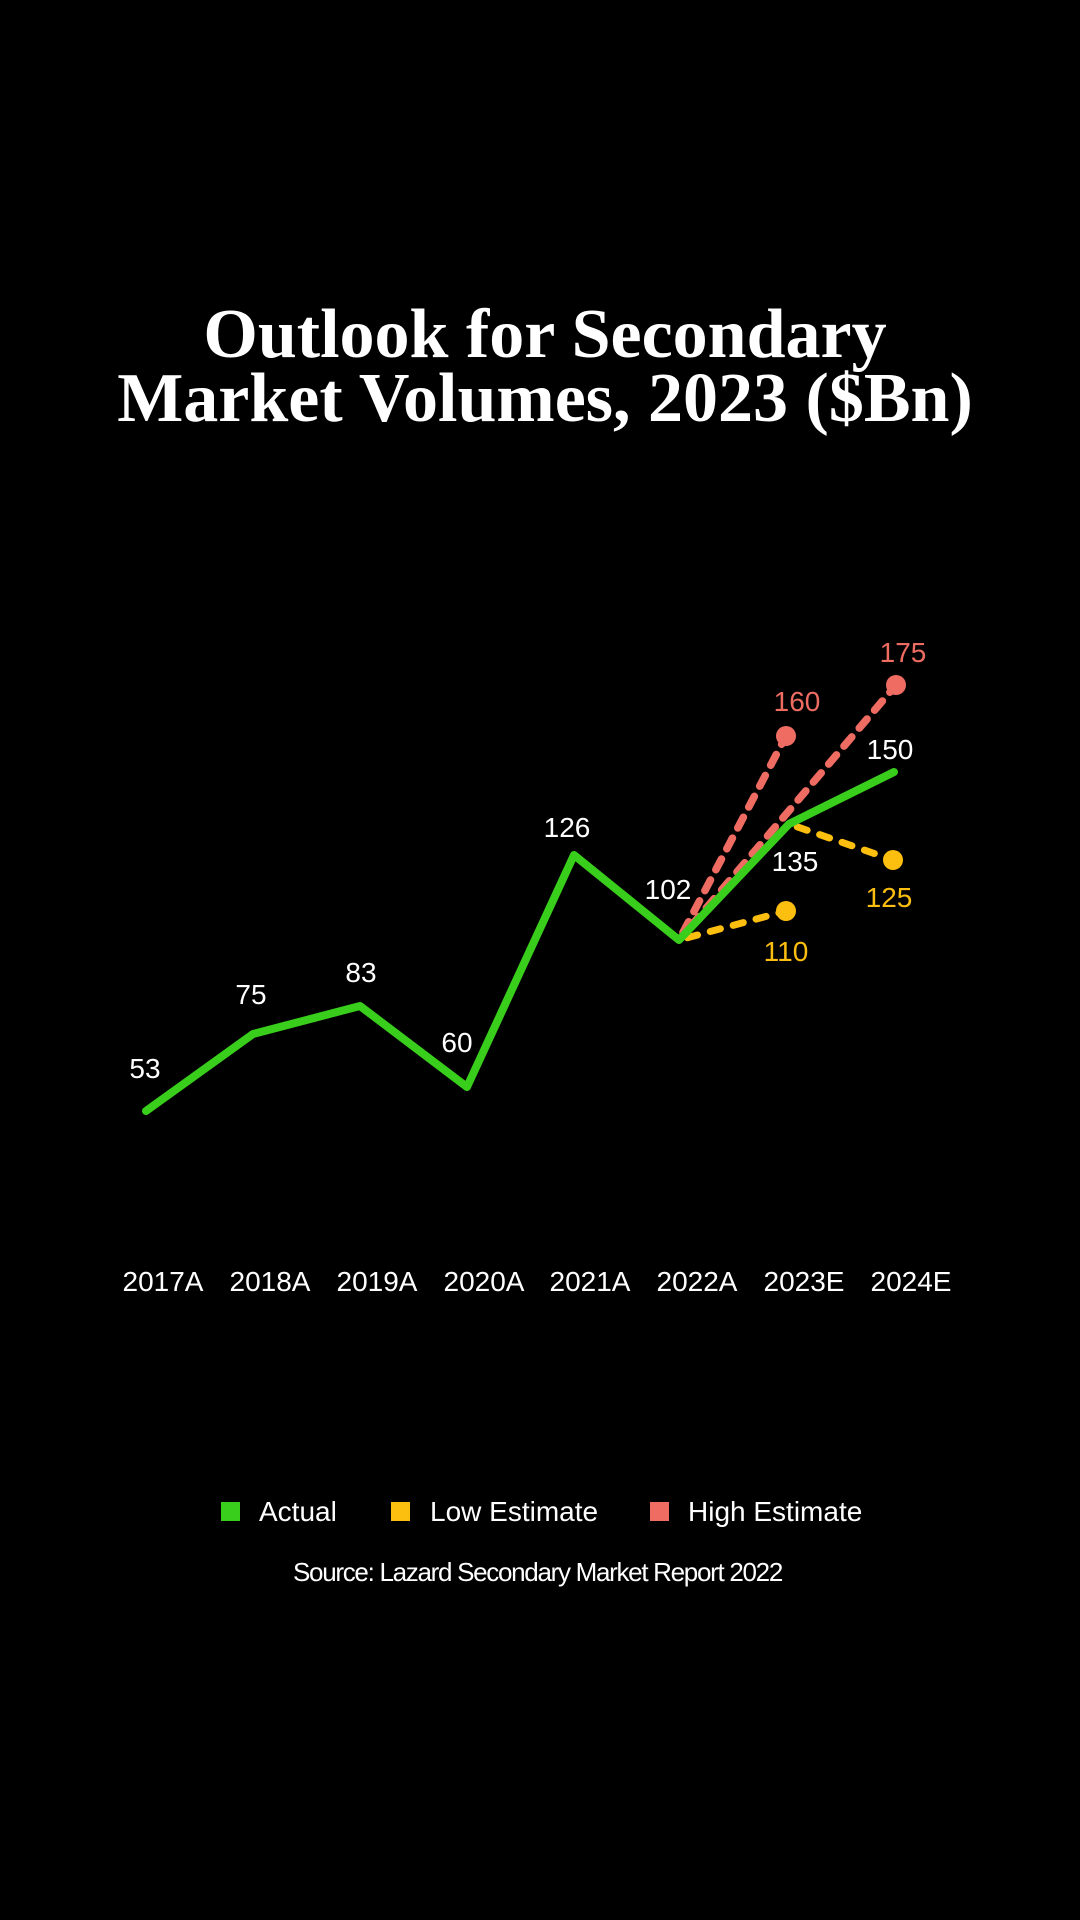 Image resolution: width=1080 pixels, height=1920 pixels. I want to click on svg-text: 2018A, so click(270, 1281).